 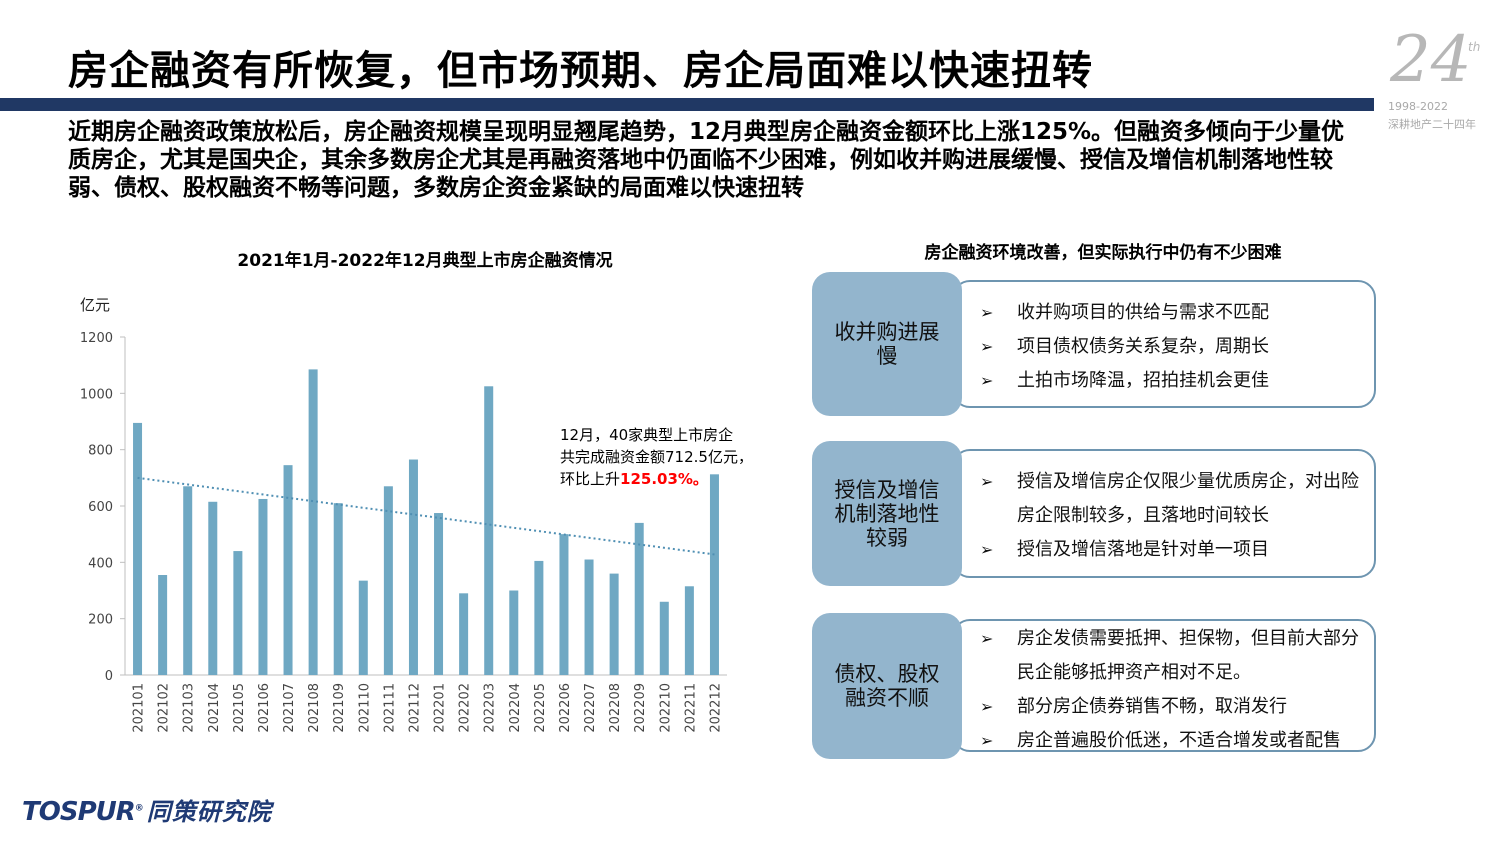 I want to click on x-tick-label: 202111, so click(x=389, y=708).